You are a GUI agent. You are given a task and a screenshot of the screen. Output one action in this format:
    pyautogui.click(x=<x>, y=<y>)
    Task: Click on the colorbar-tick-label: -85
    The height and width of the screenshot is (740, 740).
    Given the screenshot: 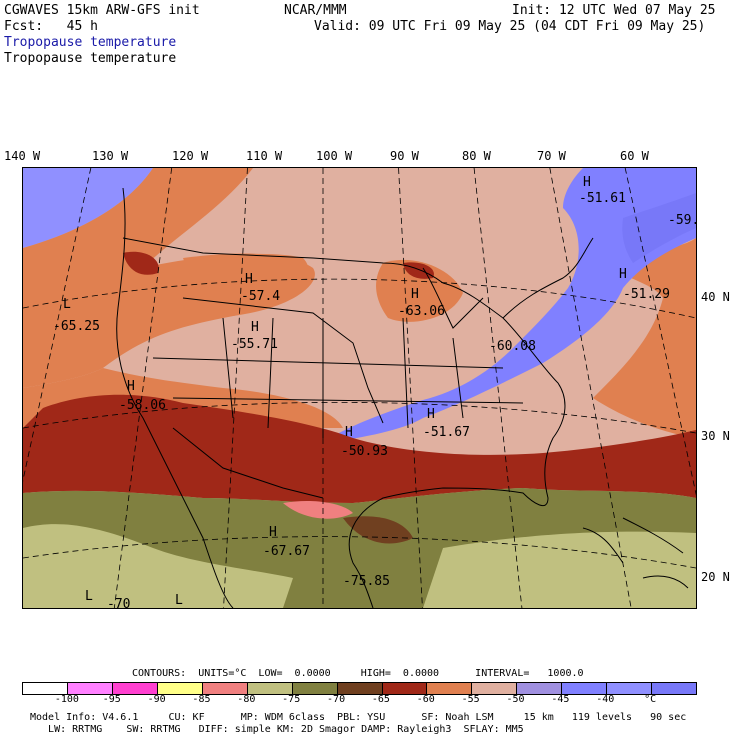 What is the action you would take?
    pyautogui.click(x=201, y=699)
    